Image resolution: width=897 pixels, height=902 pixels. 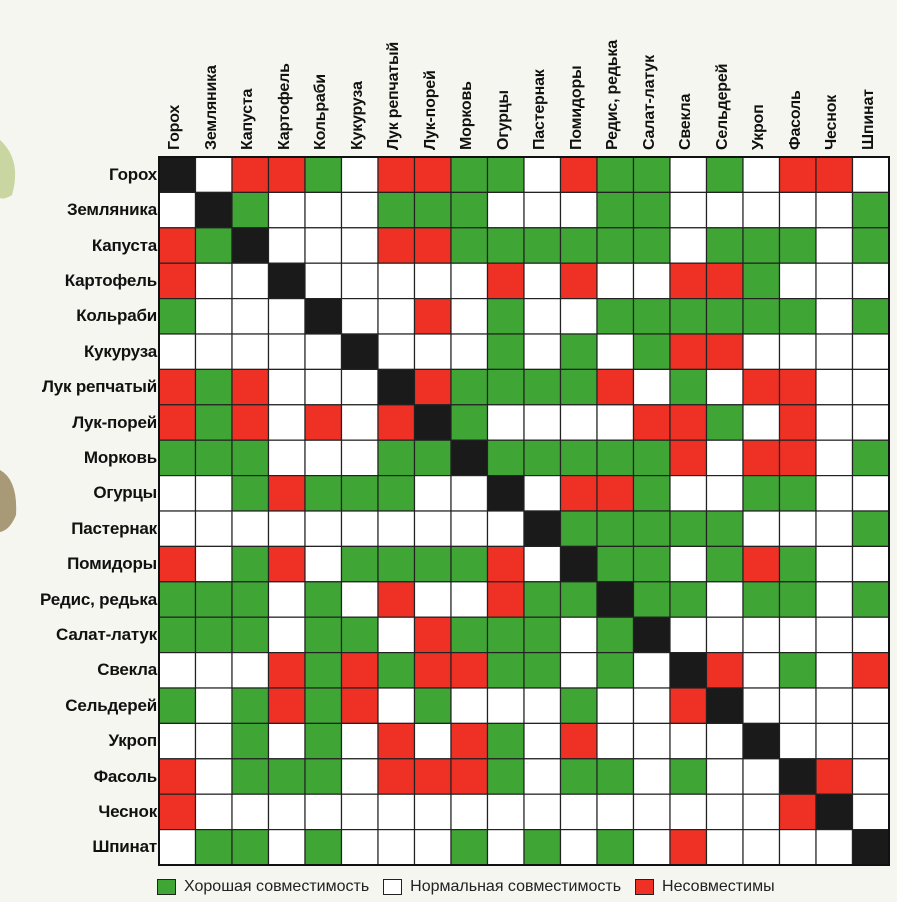 What do you see at coordinates (832, 122) in the screenshot?
I see `column-label-text: Чеснок` at bounding box center [832, 122].